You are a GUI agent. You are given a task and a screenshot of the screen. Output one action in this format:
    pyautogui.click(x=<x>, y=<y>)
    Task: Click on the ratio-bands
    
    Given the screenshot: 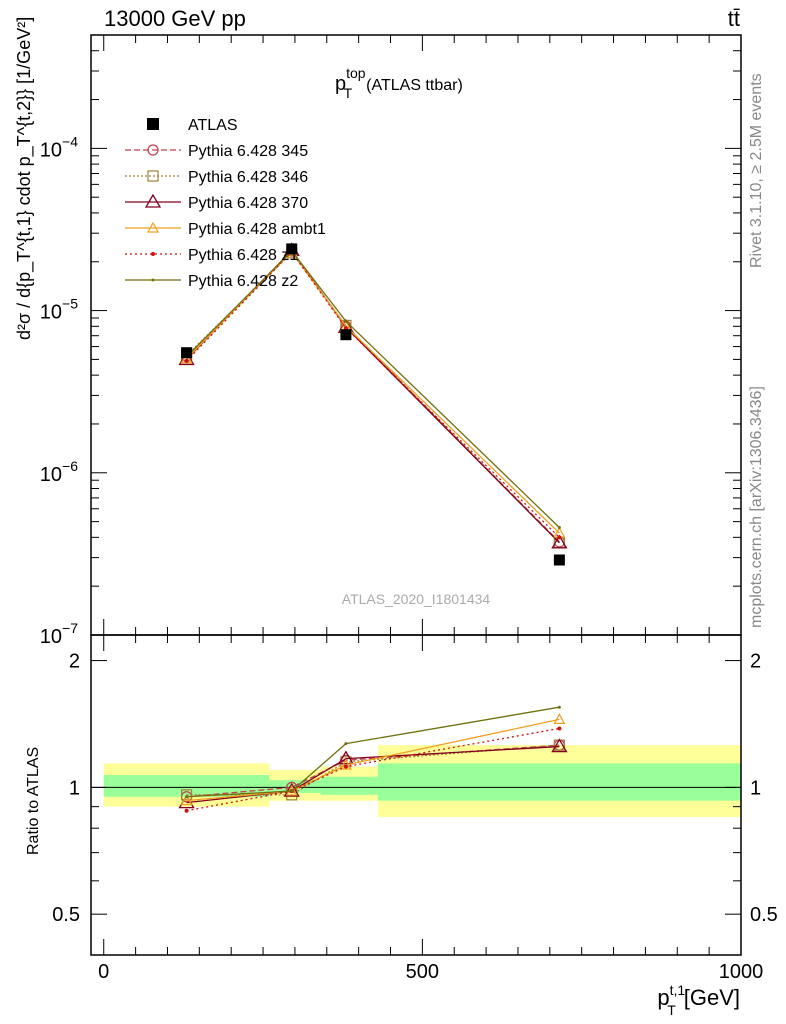 What is the action you would take?
    pyautogui.click(x=422, y=781)
    